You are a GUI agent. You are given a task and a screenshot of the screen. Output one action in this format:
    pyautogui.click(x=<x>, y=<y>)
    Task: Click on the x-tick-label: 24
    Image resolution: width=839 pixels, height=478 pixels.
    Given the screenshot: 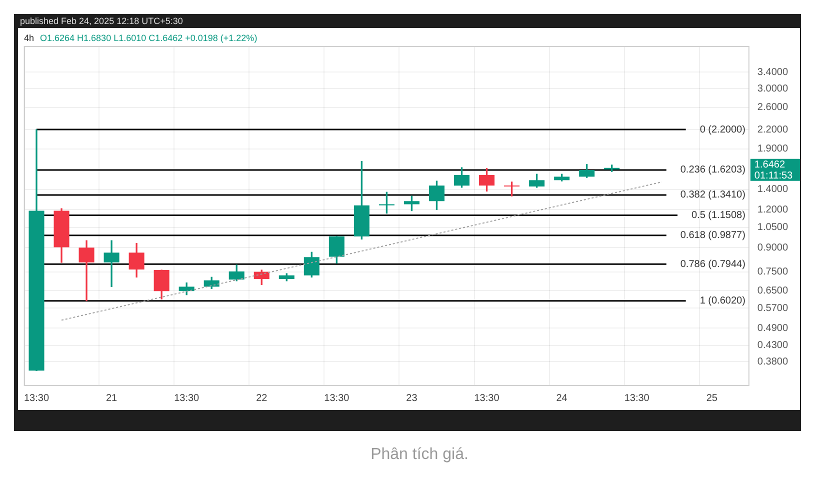 What is the action you would take?
    pyautogui.click(x=562, y=398)
    